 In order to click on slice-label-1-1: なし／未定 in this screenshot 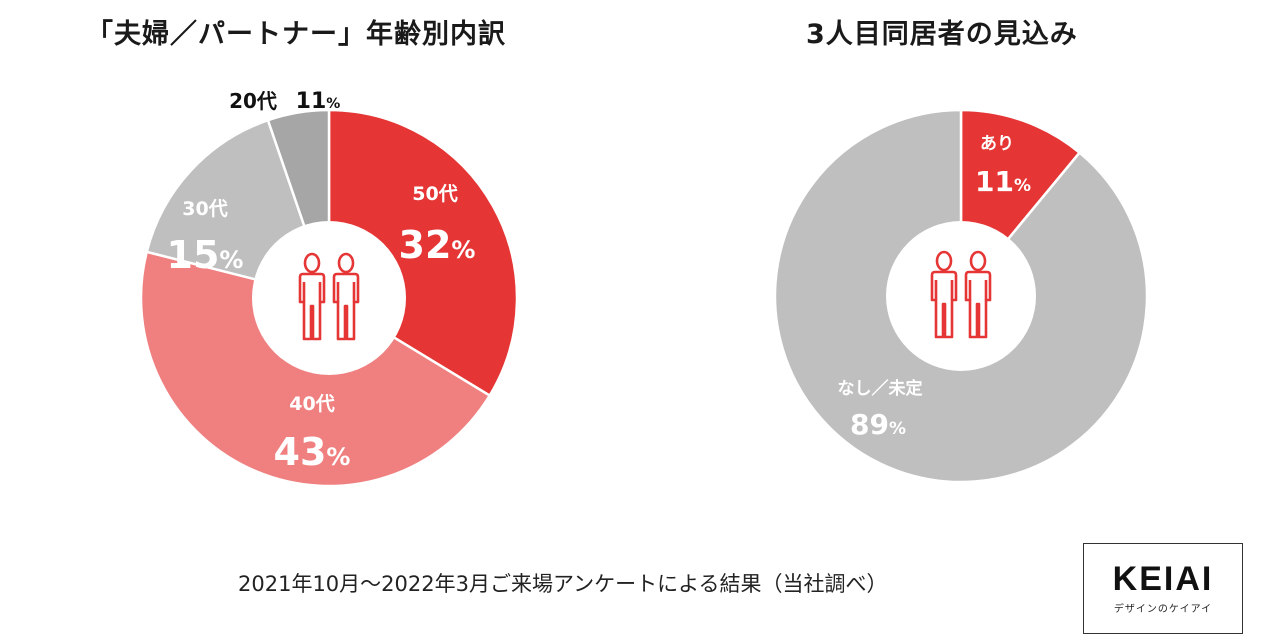, I will do `click(880, 388)`.